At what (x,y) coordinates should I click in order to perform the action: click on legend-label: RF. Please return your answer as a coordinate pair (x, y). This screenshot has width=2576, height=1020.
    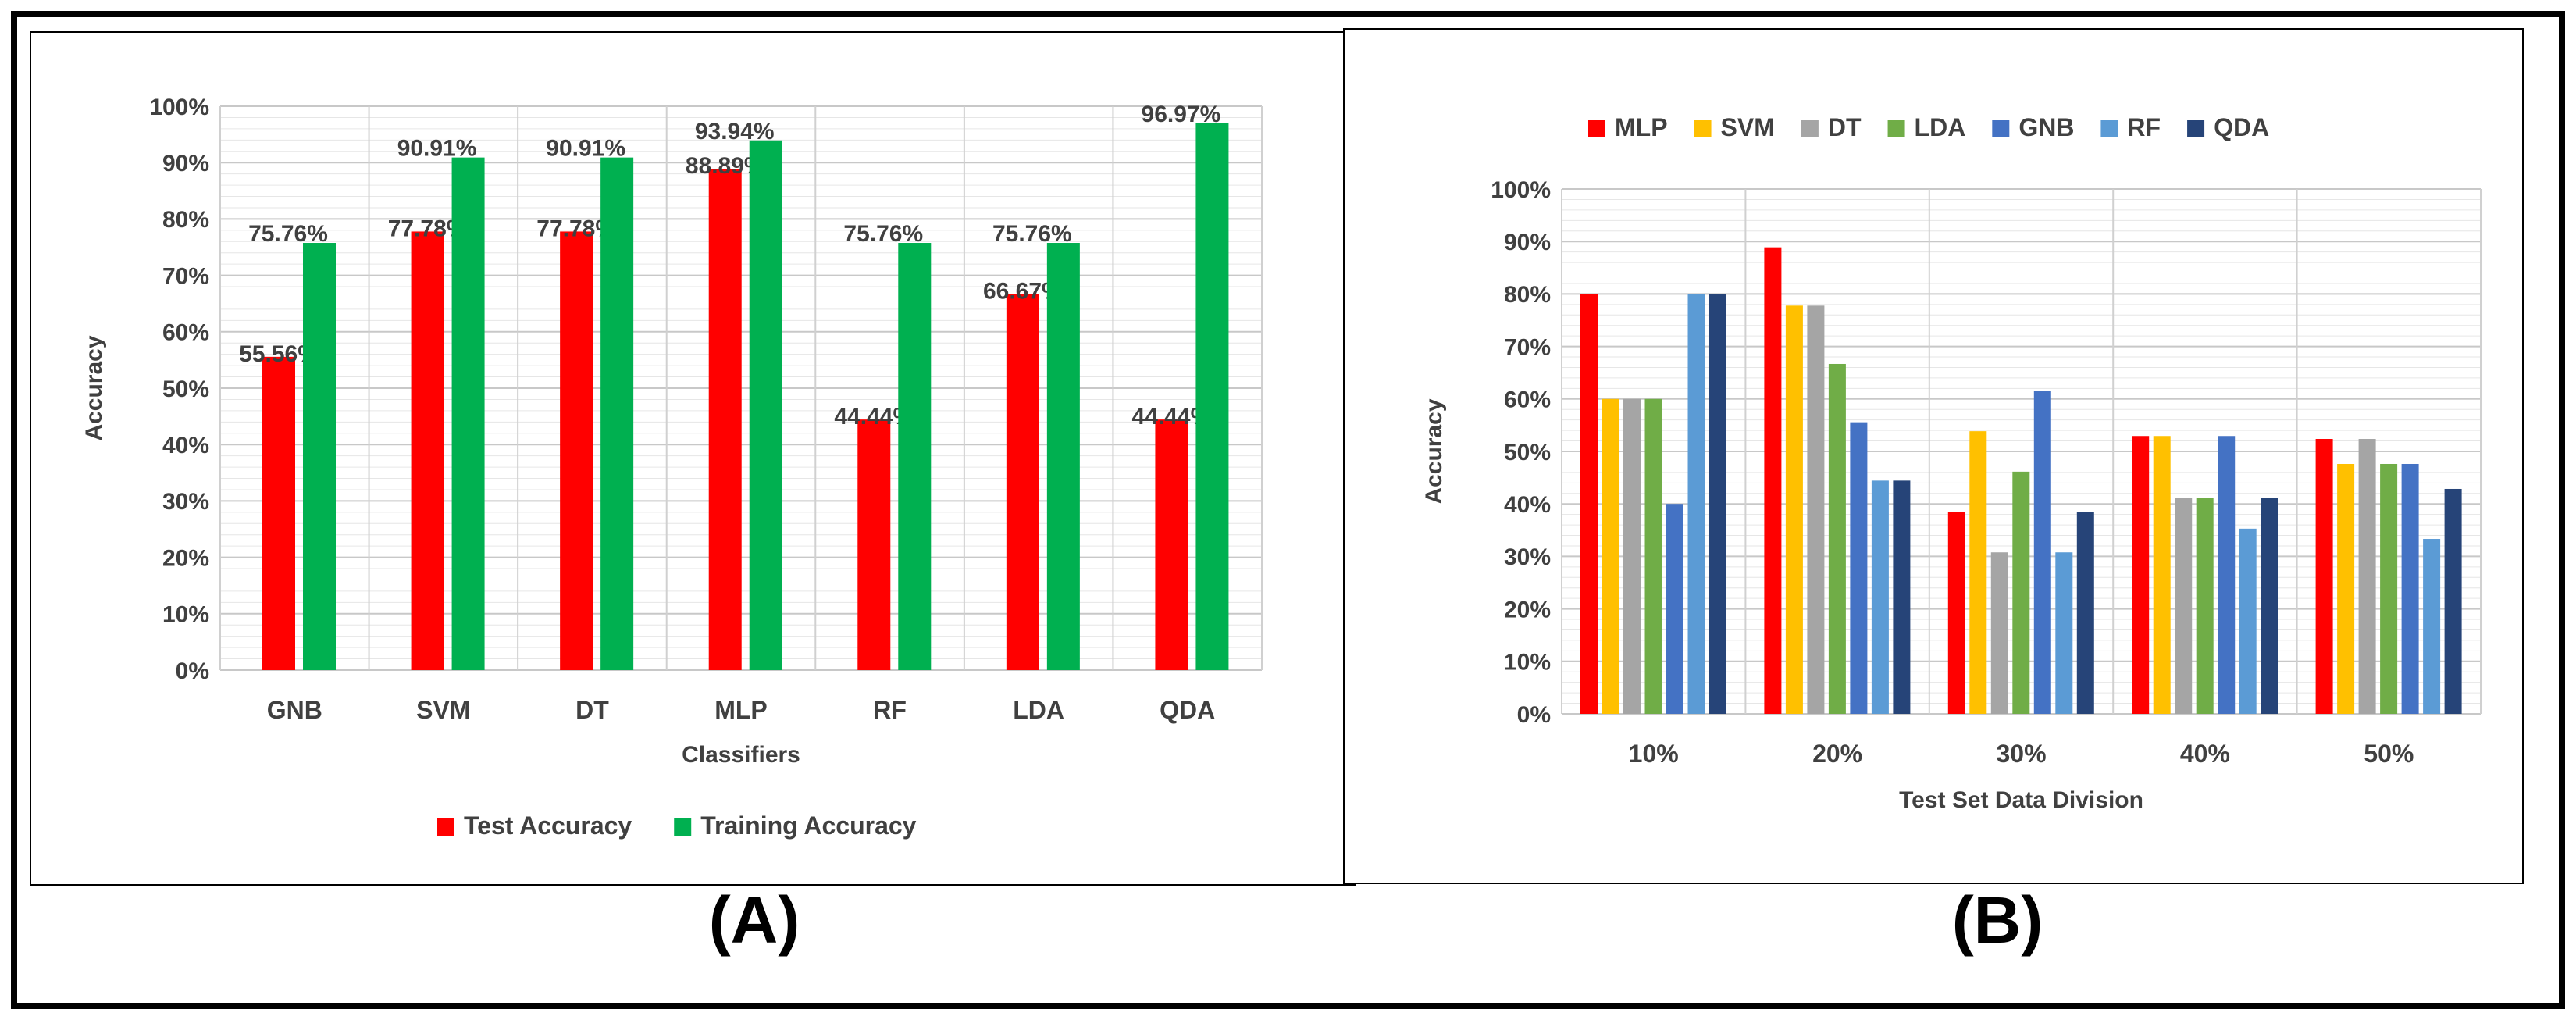
    Looking at the image, I should click on (2144, 127).